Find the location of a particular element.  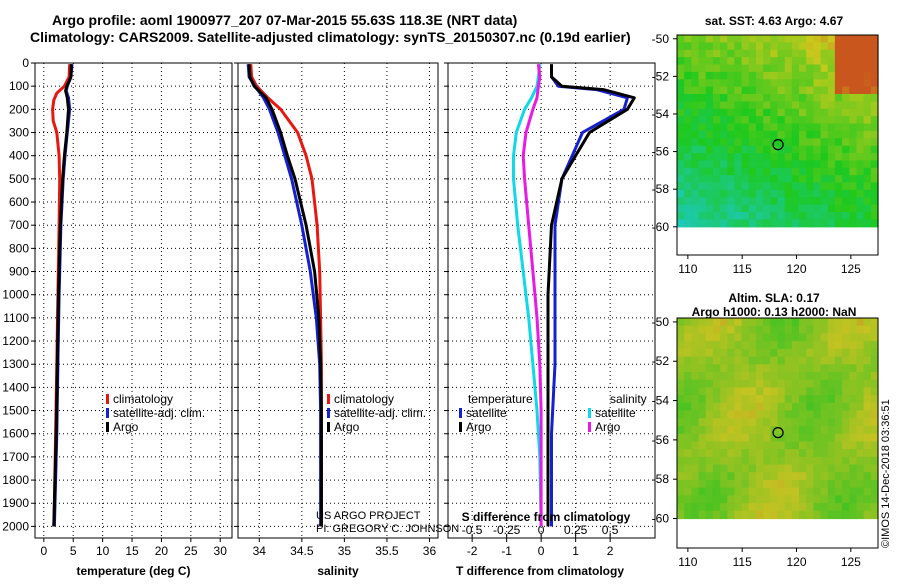

depth-tick-label: 400 is located at coordinates (19, 156).